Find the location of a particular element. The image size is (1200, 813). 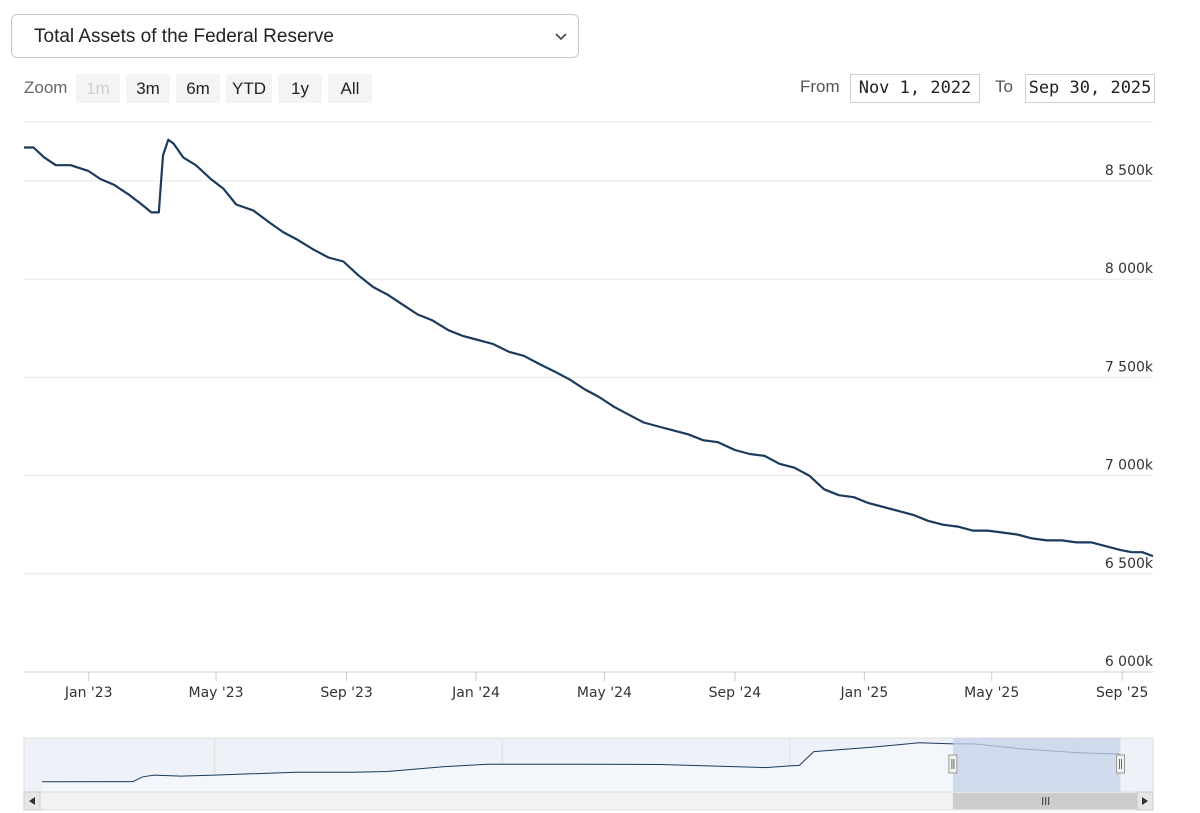

y-tick-label: 6 000k is located at coordinates (1129, 662).